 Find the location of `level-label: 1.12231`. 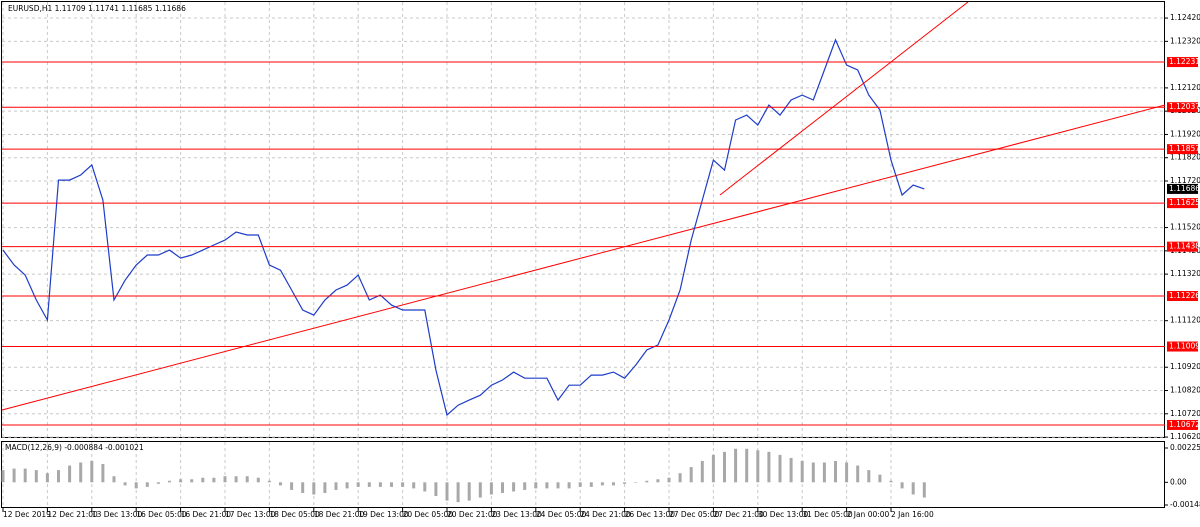

level-label: 1.12231 is located at coordinates (1184, 61).